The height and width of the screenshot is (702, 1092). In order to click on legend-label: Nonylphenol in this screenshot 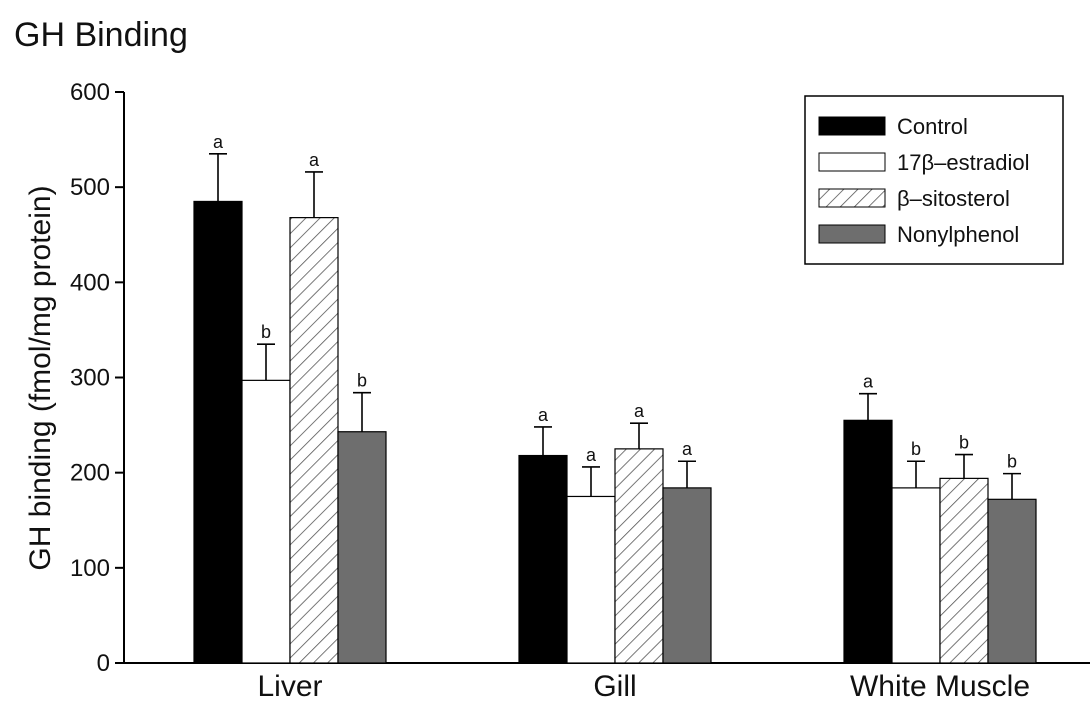, I will do `click(958, 234)`.